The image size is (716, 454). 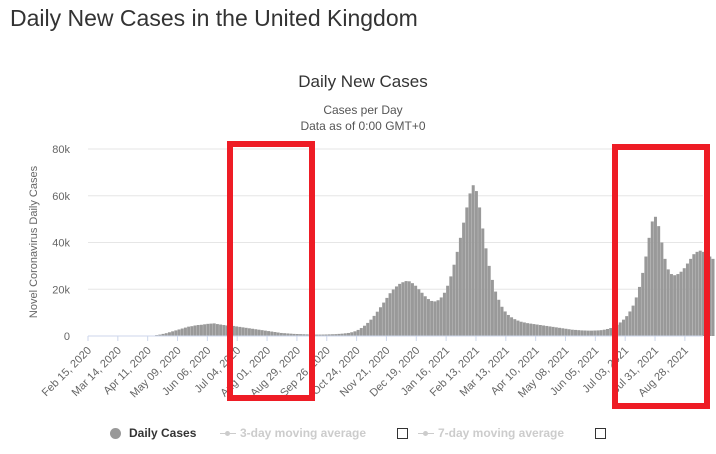 I want to click on y-tick-label: 0, so click(x=67, y=337).